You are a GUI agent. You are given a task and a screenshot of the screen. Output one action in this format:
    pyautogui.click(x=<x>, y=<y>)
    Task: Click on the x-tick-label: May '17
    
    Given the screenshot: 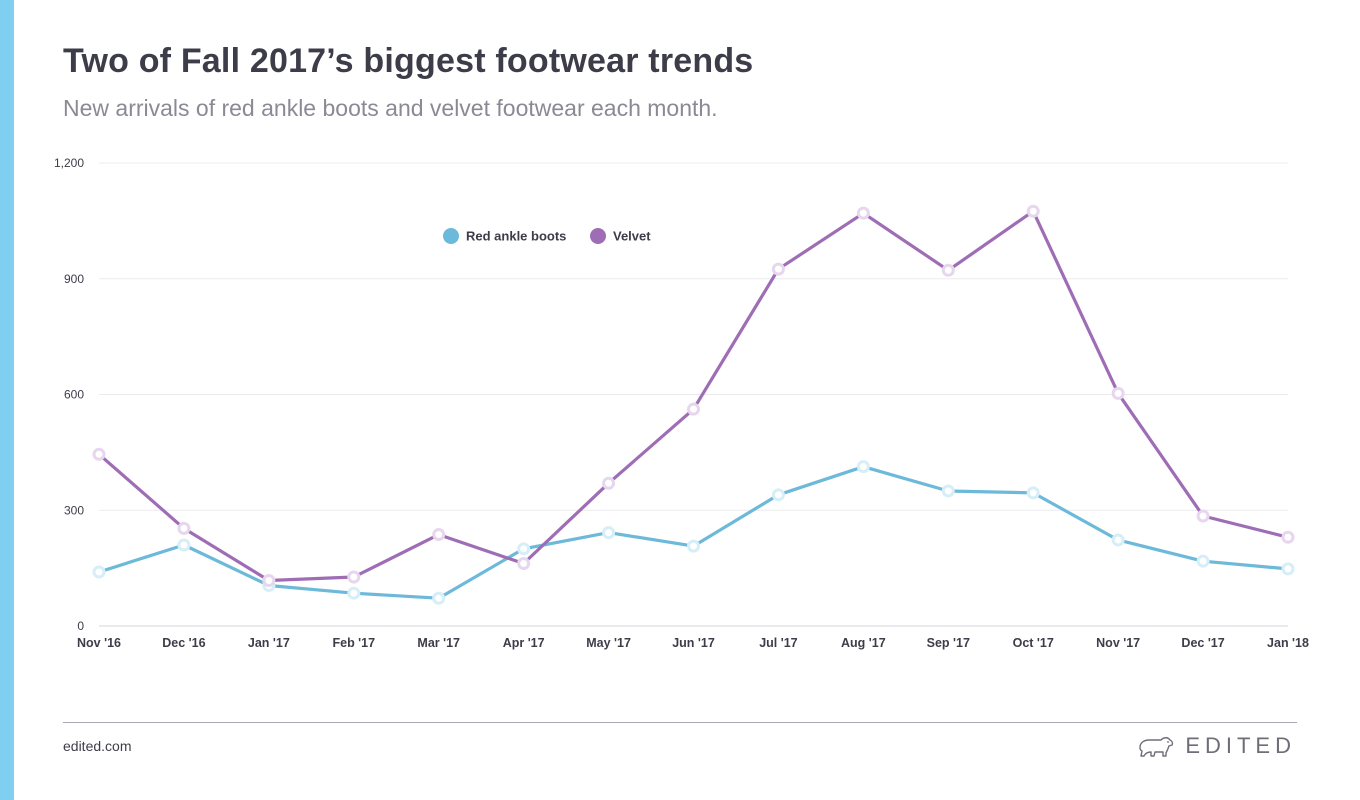 What is the action you would take?
    pyautogui.click(x=608, y=643)
    